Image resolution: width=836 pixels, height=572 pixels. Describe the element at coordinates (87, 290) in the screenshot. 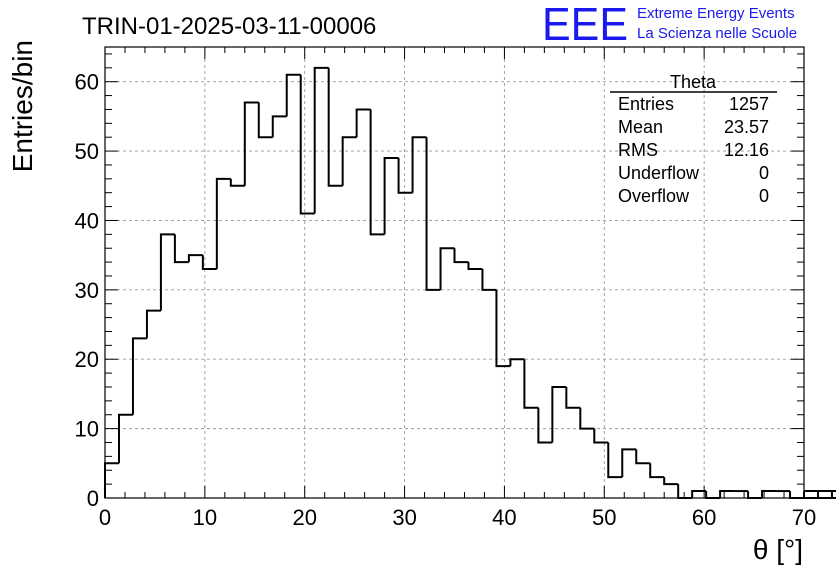

I see `y-tick-label: 30` at that location.